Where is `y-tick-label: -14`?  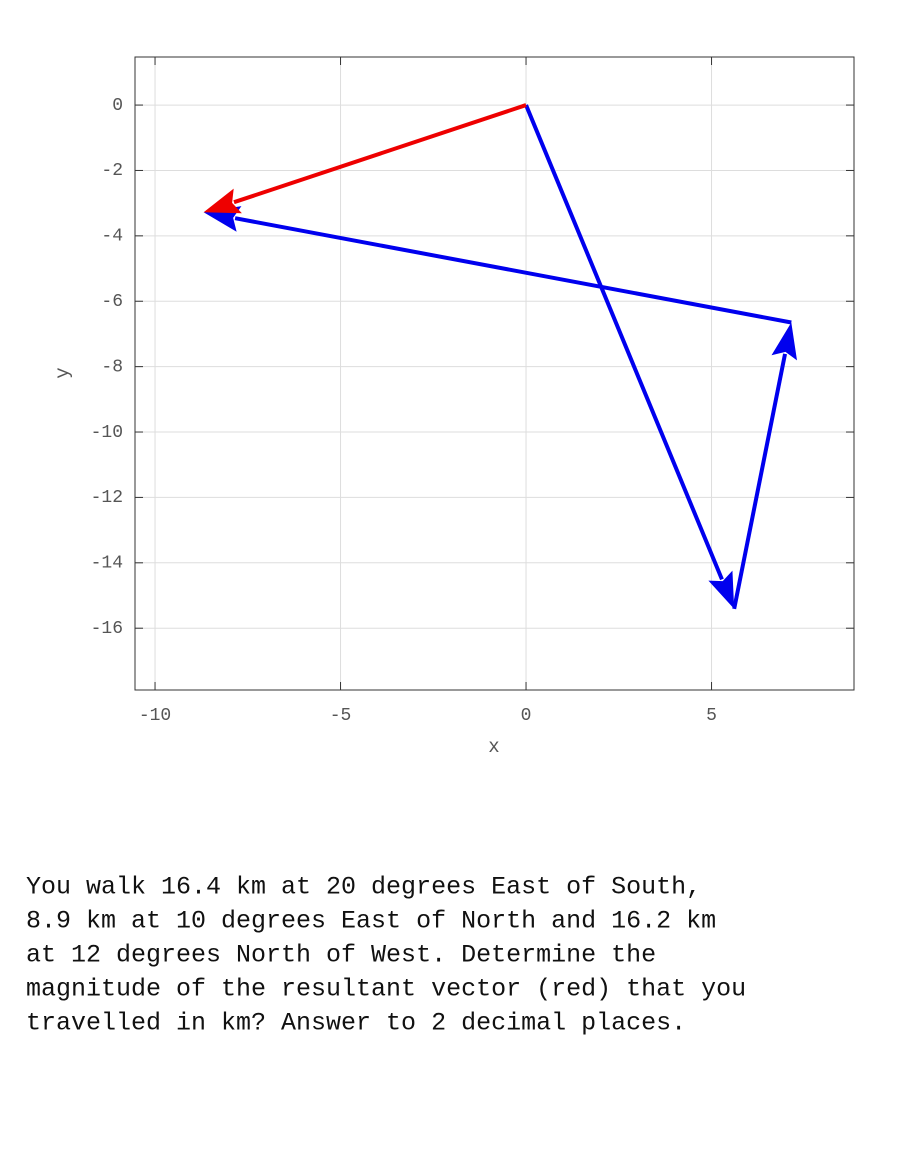 y-tick-label: -14 is located at coordinates (107, 564).